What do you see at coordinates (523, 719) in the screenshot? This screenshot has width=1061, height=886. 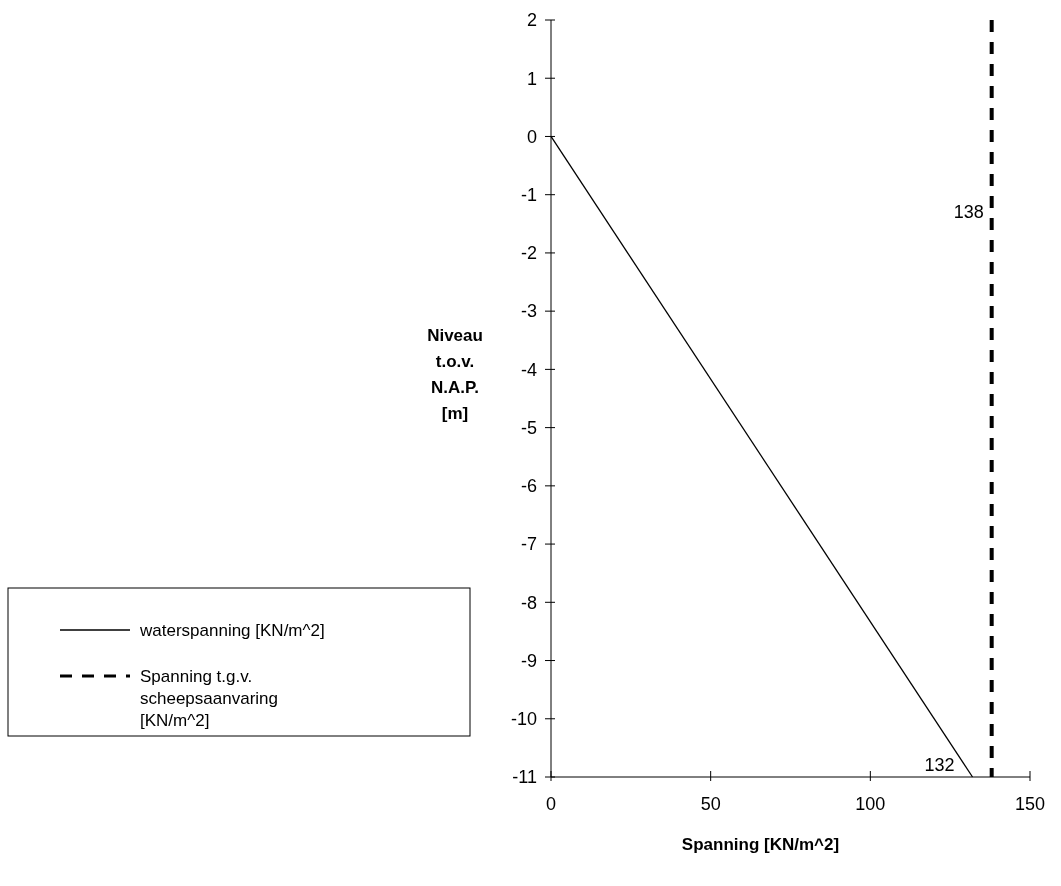 I see `y-tick-label: -10` at bounding box center [523, 719].